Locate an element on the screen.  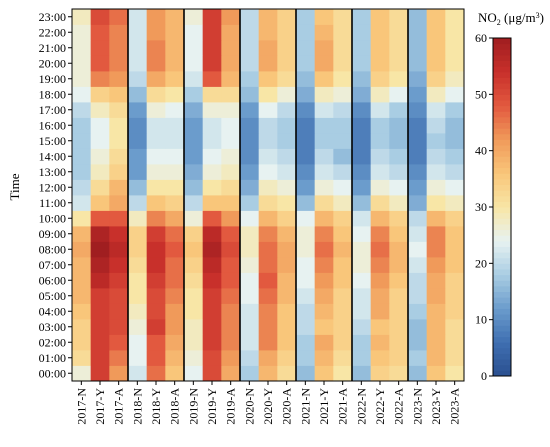
x-tick-label: 2022-N is located at coordinates (361, 406).